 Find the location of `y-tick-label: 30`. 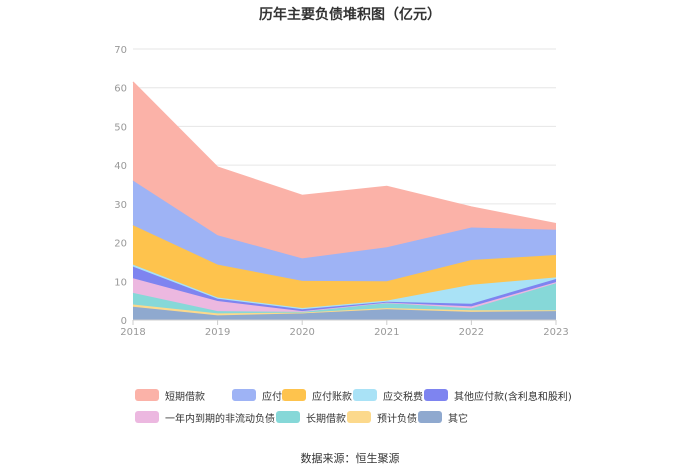

y-tick-label: 30 is located at coordinates (120, 205).